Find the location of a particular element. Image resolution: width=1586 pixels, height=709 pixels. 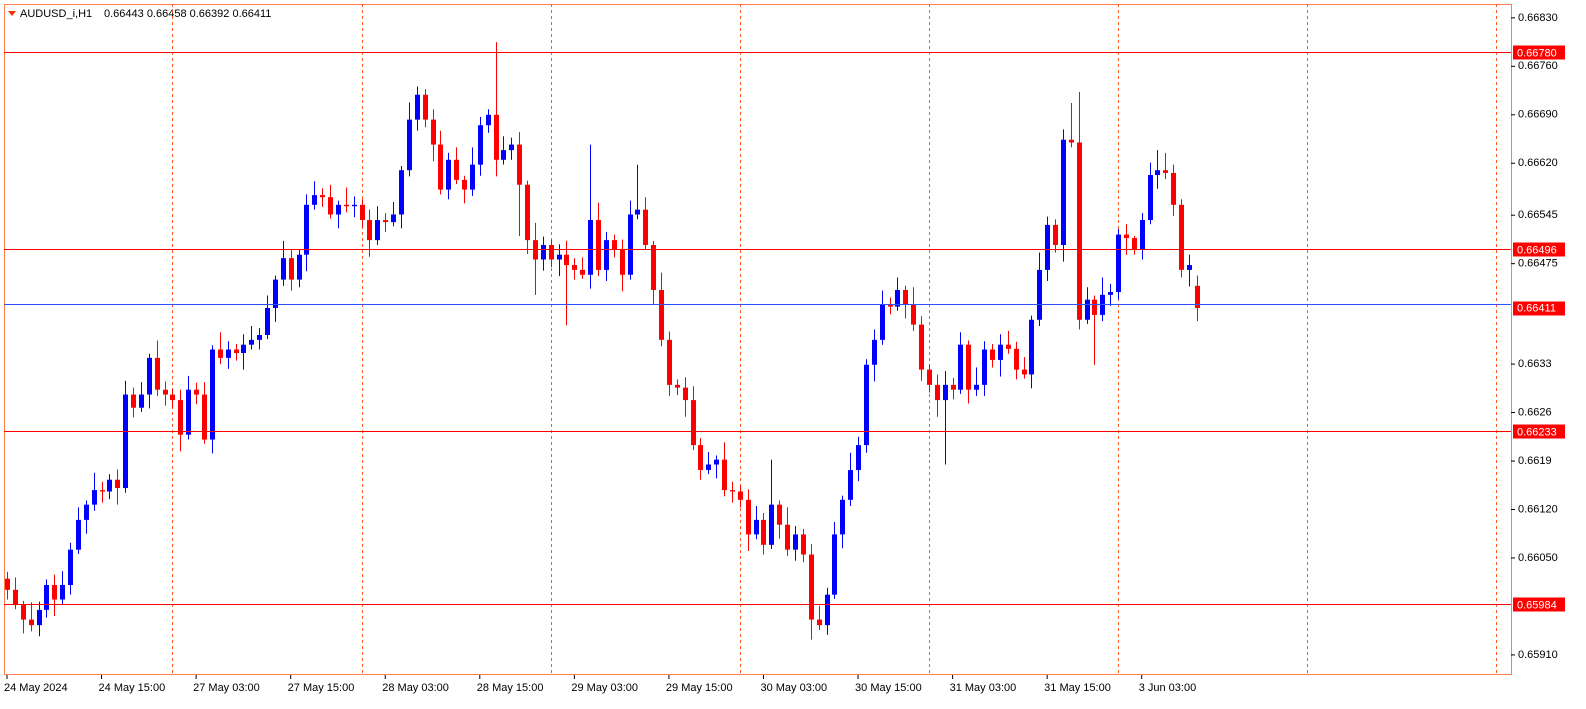

level-label: 0.66780 is located at coordinates (1537, 53).